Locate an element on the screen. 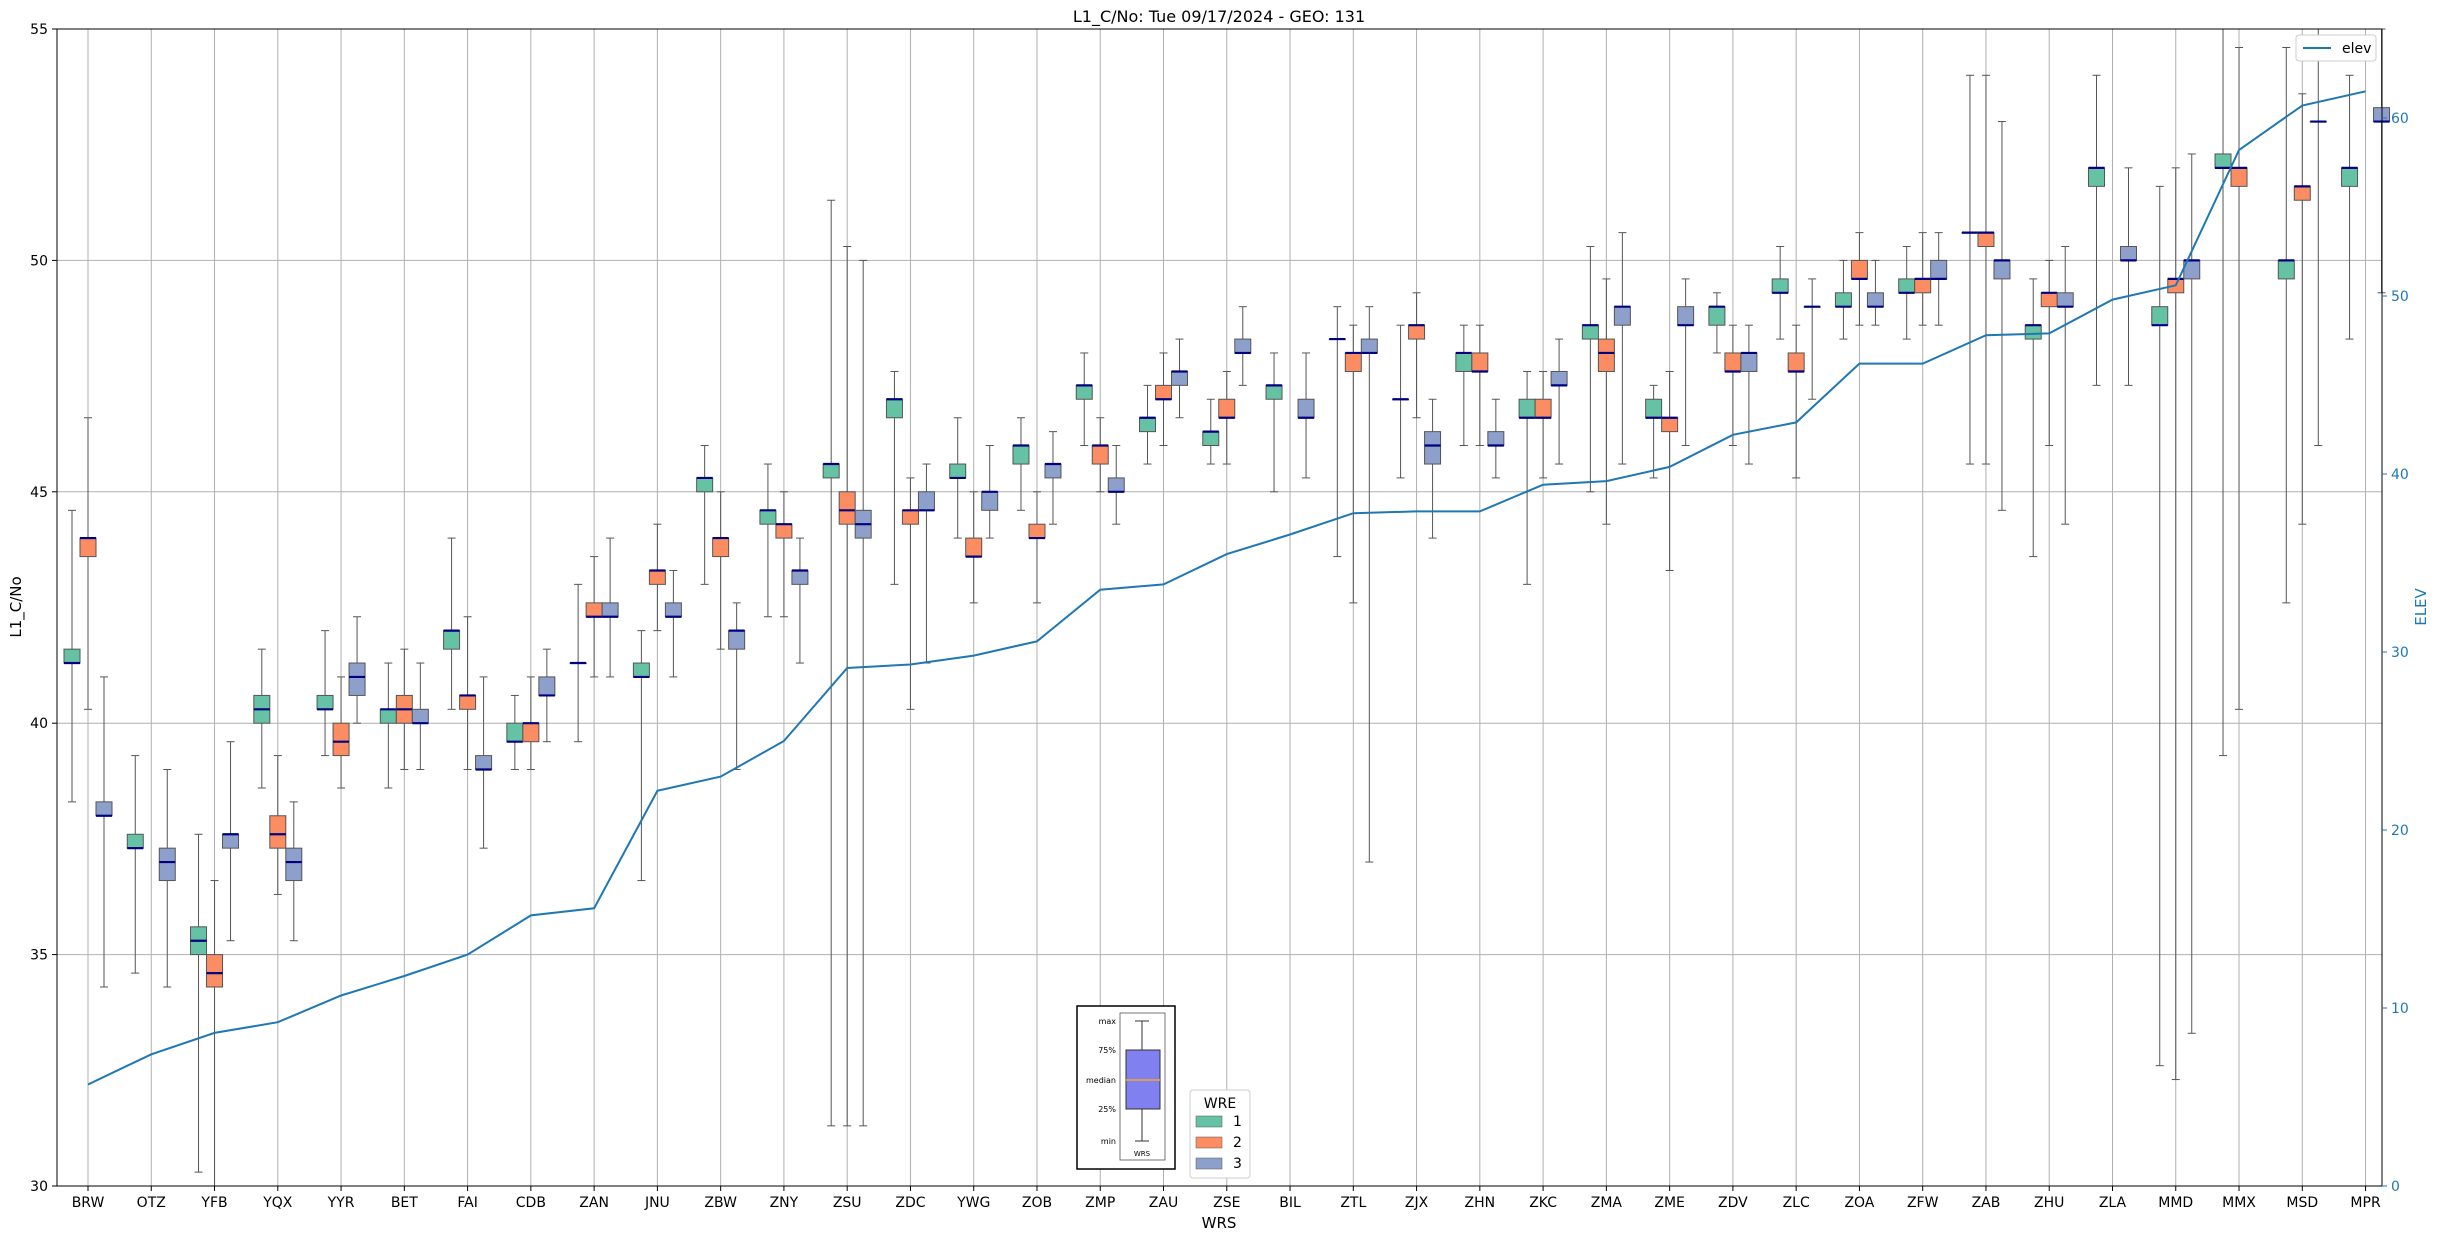 The image size is (2439, 1238). elev-legend: elev is located at coordinates (2336, 48).